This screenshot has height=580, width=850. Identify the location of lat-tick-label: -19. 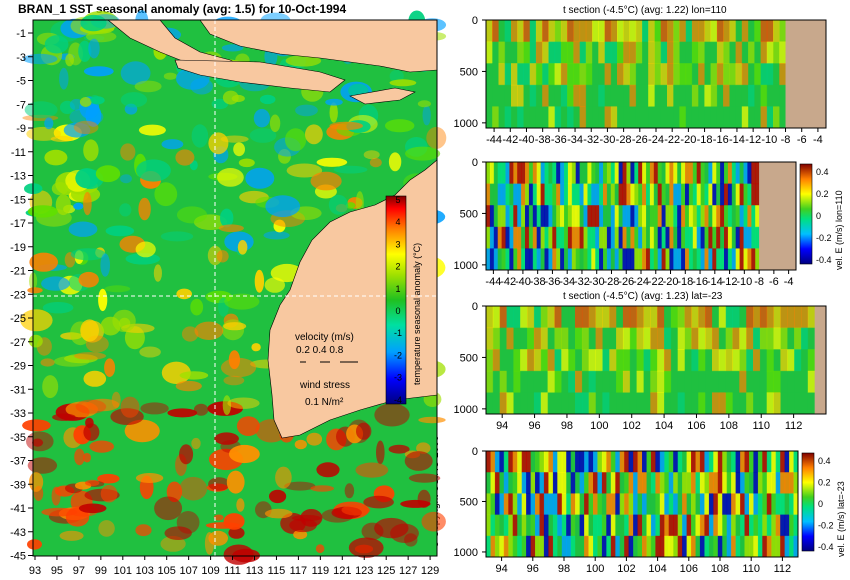
(18, 248).